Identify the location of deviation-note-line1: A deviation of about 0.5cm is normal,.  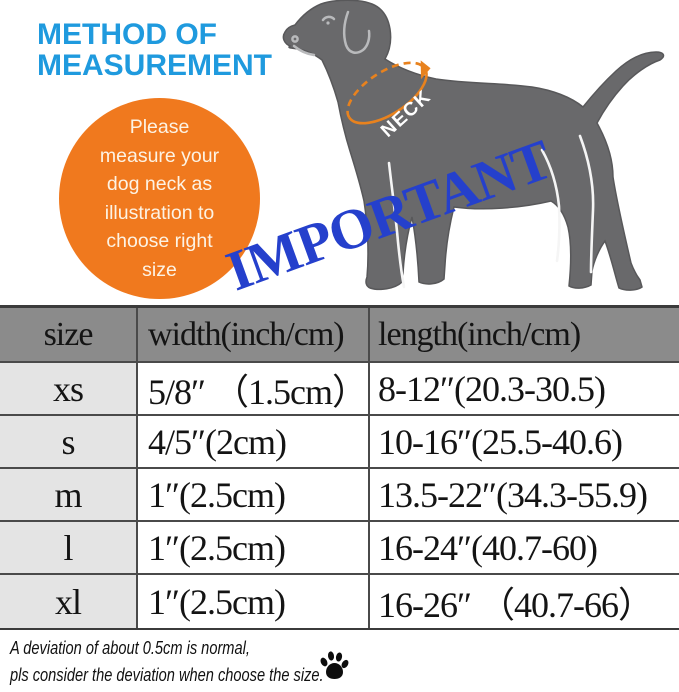
(130, 647).